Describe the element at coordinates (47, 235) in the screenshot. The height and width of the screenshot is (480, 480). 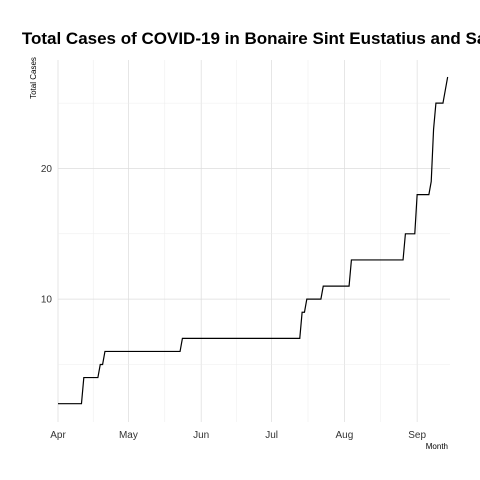
I see `y-axis-ticks: 10 20` at that location.